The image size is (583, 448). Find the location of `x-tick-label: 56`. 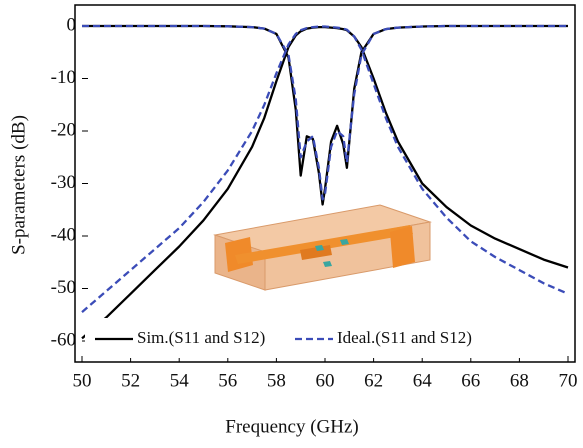

x-tick-label: 56 is located at coordinates (227, 380).